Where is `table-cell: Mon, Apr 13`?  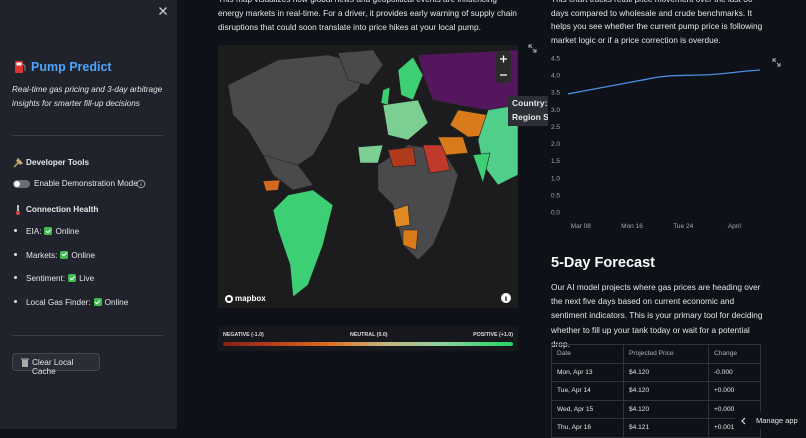
table-cell: Mon, Apr 13 is located at coordinates (587, 372).